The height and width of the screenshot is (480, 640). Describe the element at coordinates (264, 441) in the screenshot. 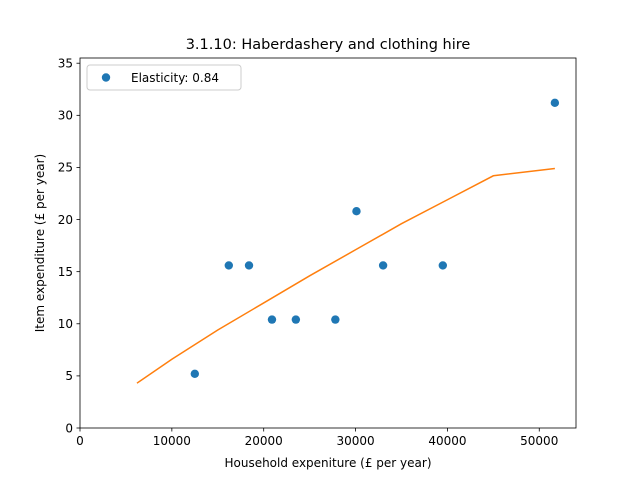

I see `x-tick-label: 20000` at that location.